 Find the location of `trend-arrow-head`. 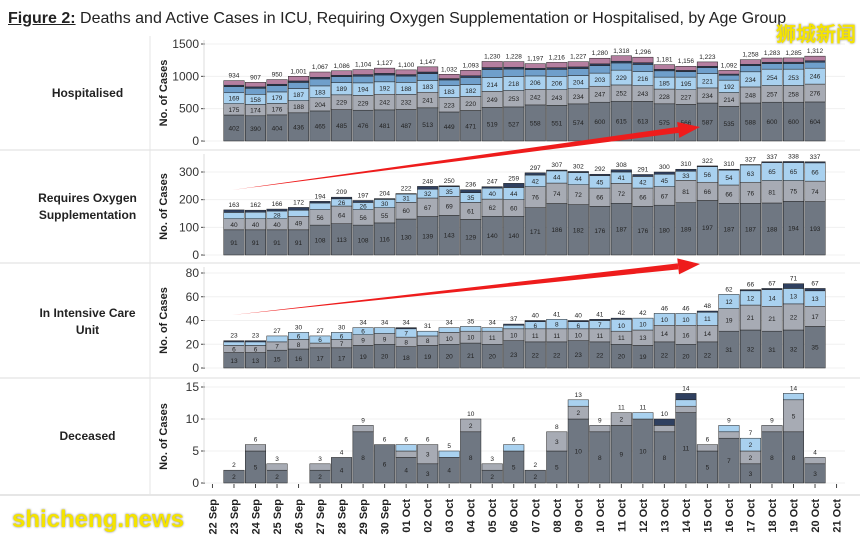

trend-arrow-head is located at coordinates (688, 130).